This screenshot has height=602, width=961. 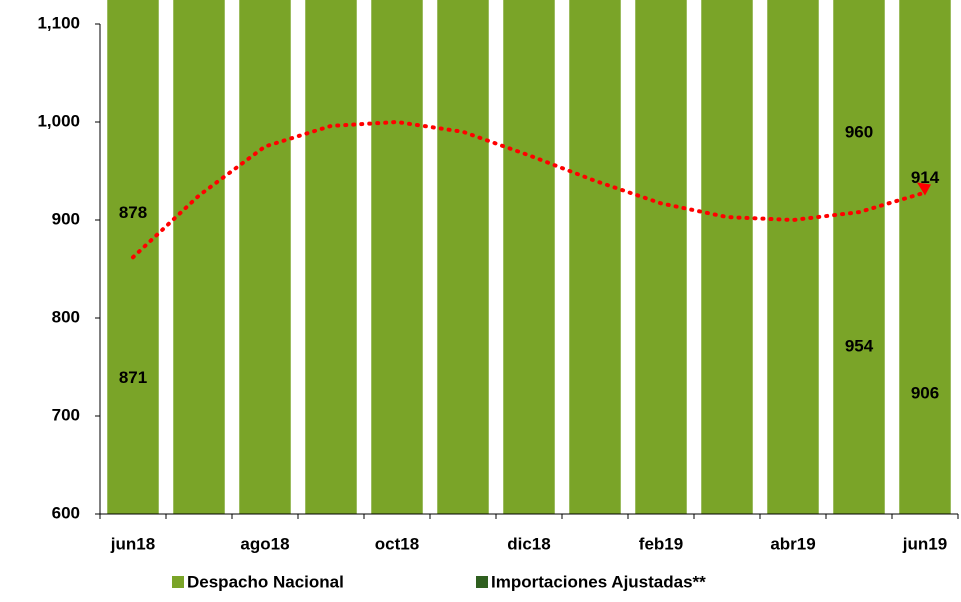 What do you see at coordinates (859, 346) in the screenshot?
I see `data-label: 954` at bounding box center [859, 346].